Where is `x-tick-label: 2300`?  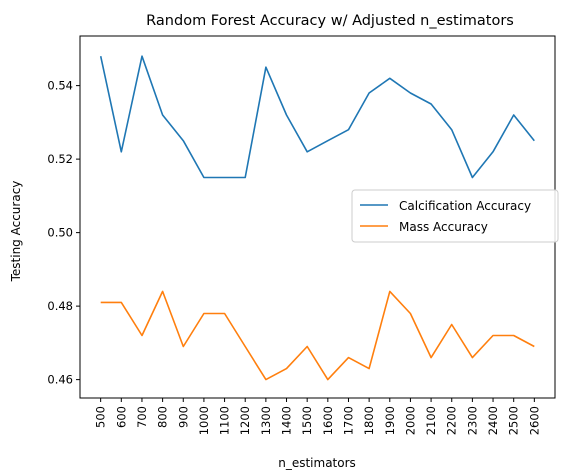
x-tick-label: 2300 is located at coordinates (472, 420).